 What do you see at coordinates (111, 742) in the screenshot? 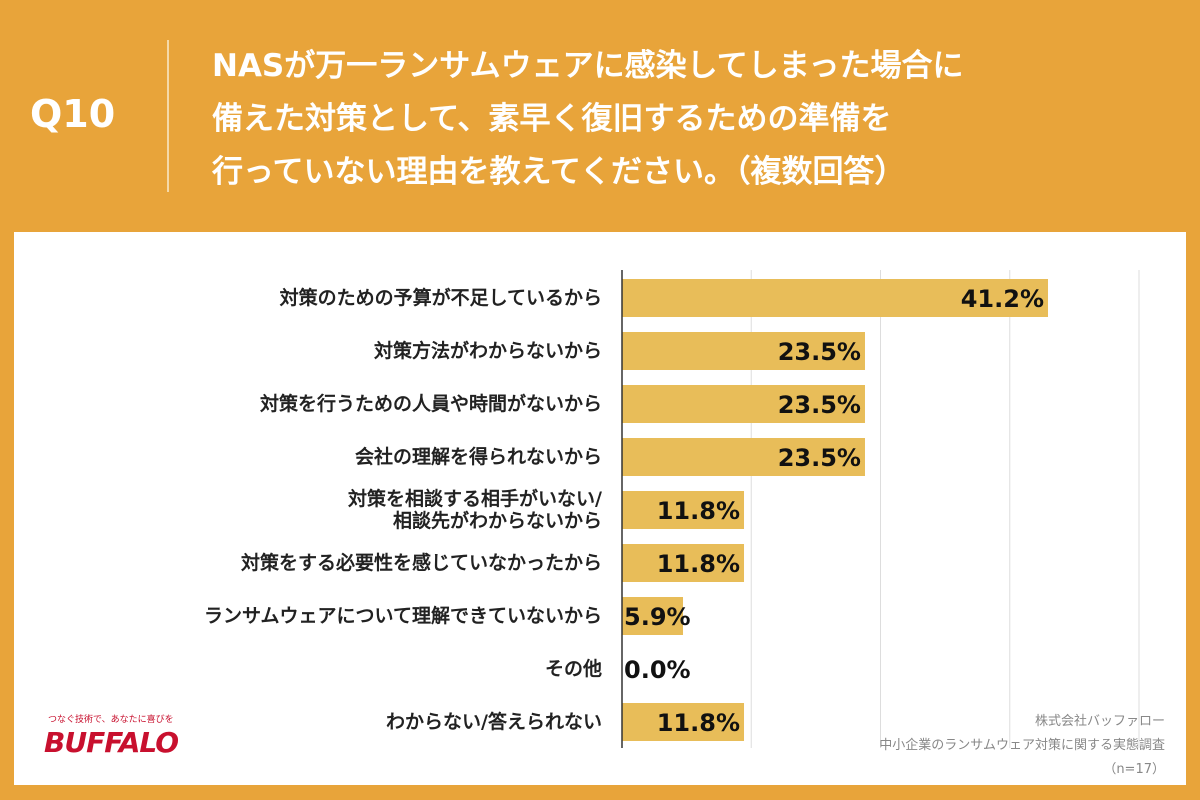
I see `brand-logo: BUFFALO` at bounding box center [111, 742].